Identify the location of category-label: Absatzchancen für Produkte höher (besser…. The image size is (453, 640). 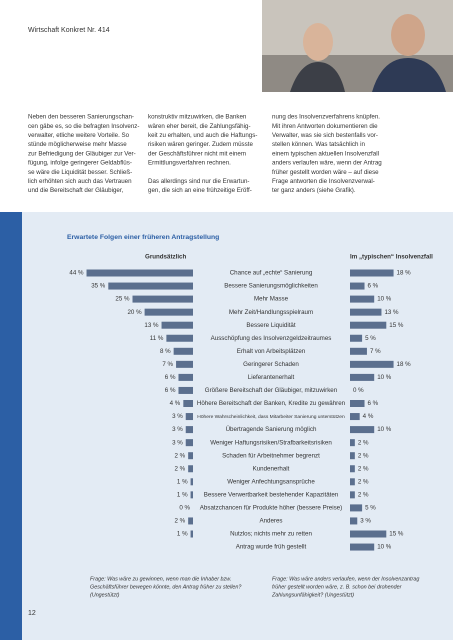
(271, 508).